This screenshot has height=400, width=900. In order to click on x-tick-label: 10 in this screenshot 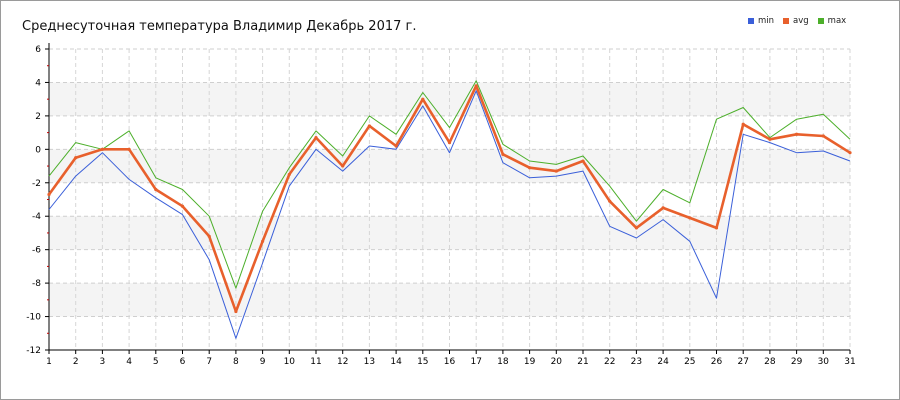, I will do `click(290, 362)`.